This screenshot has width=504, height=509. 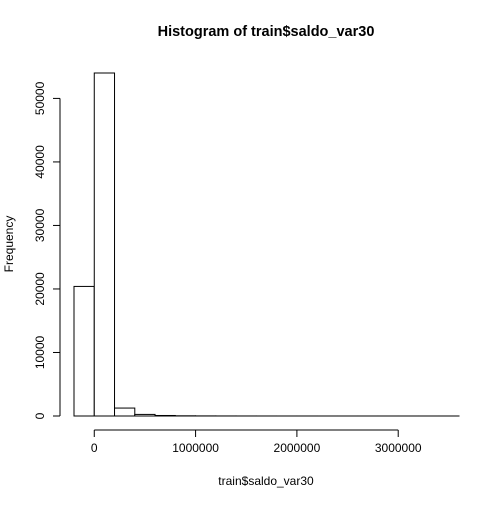 What do you see at coordinates (40, 289) in the screenshot?
I see `y-tick-label-2: 20000` at bounding box center [40, 289].